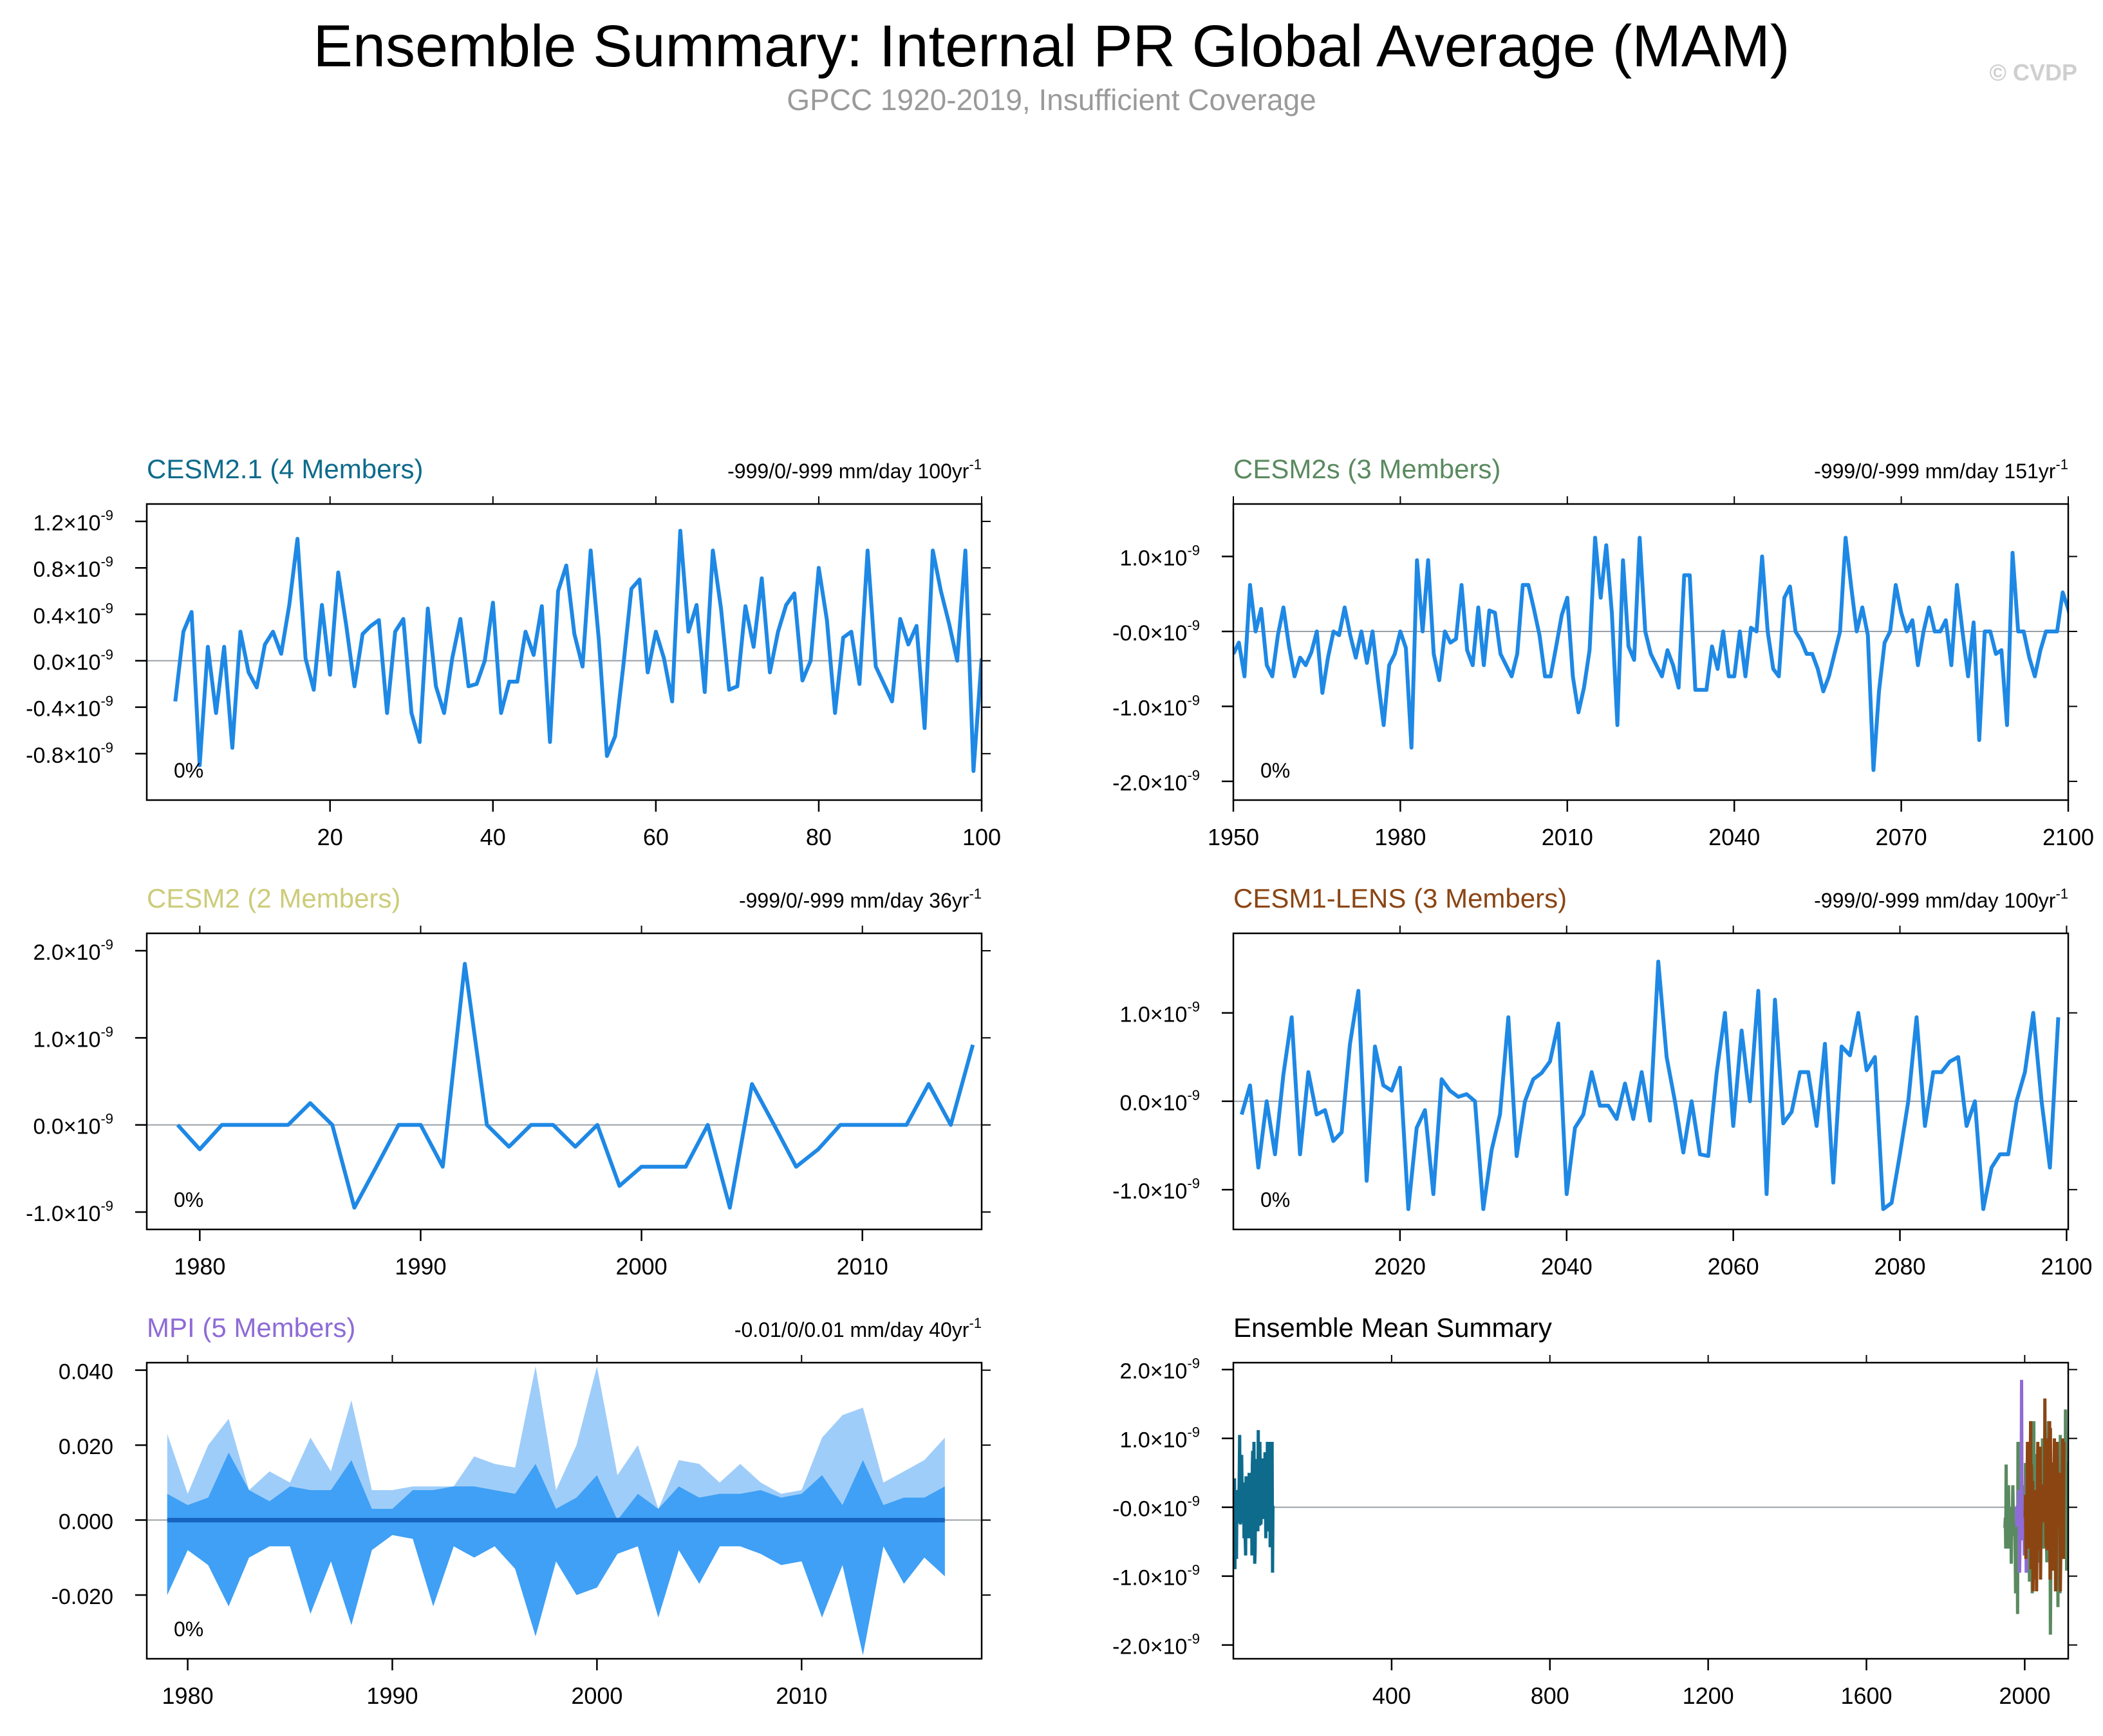 The image size is (2103, 1736). What do you see at coordinates (860, 899) in the screenshot?
I see `panel-stats: -999/0/-999 mm/day 36yr-1` at bounding box center [860, 899].